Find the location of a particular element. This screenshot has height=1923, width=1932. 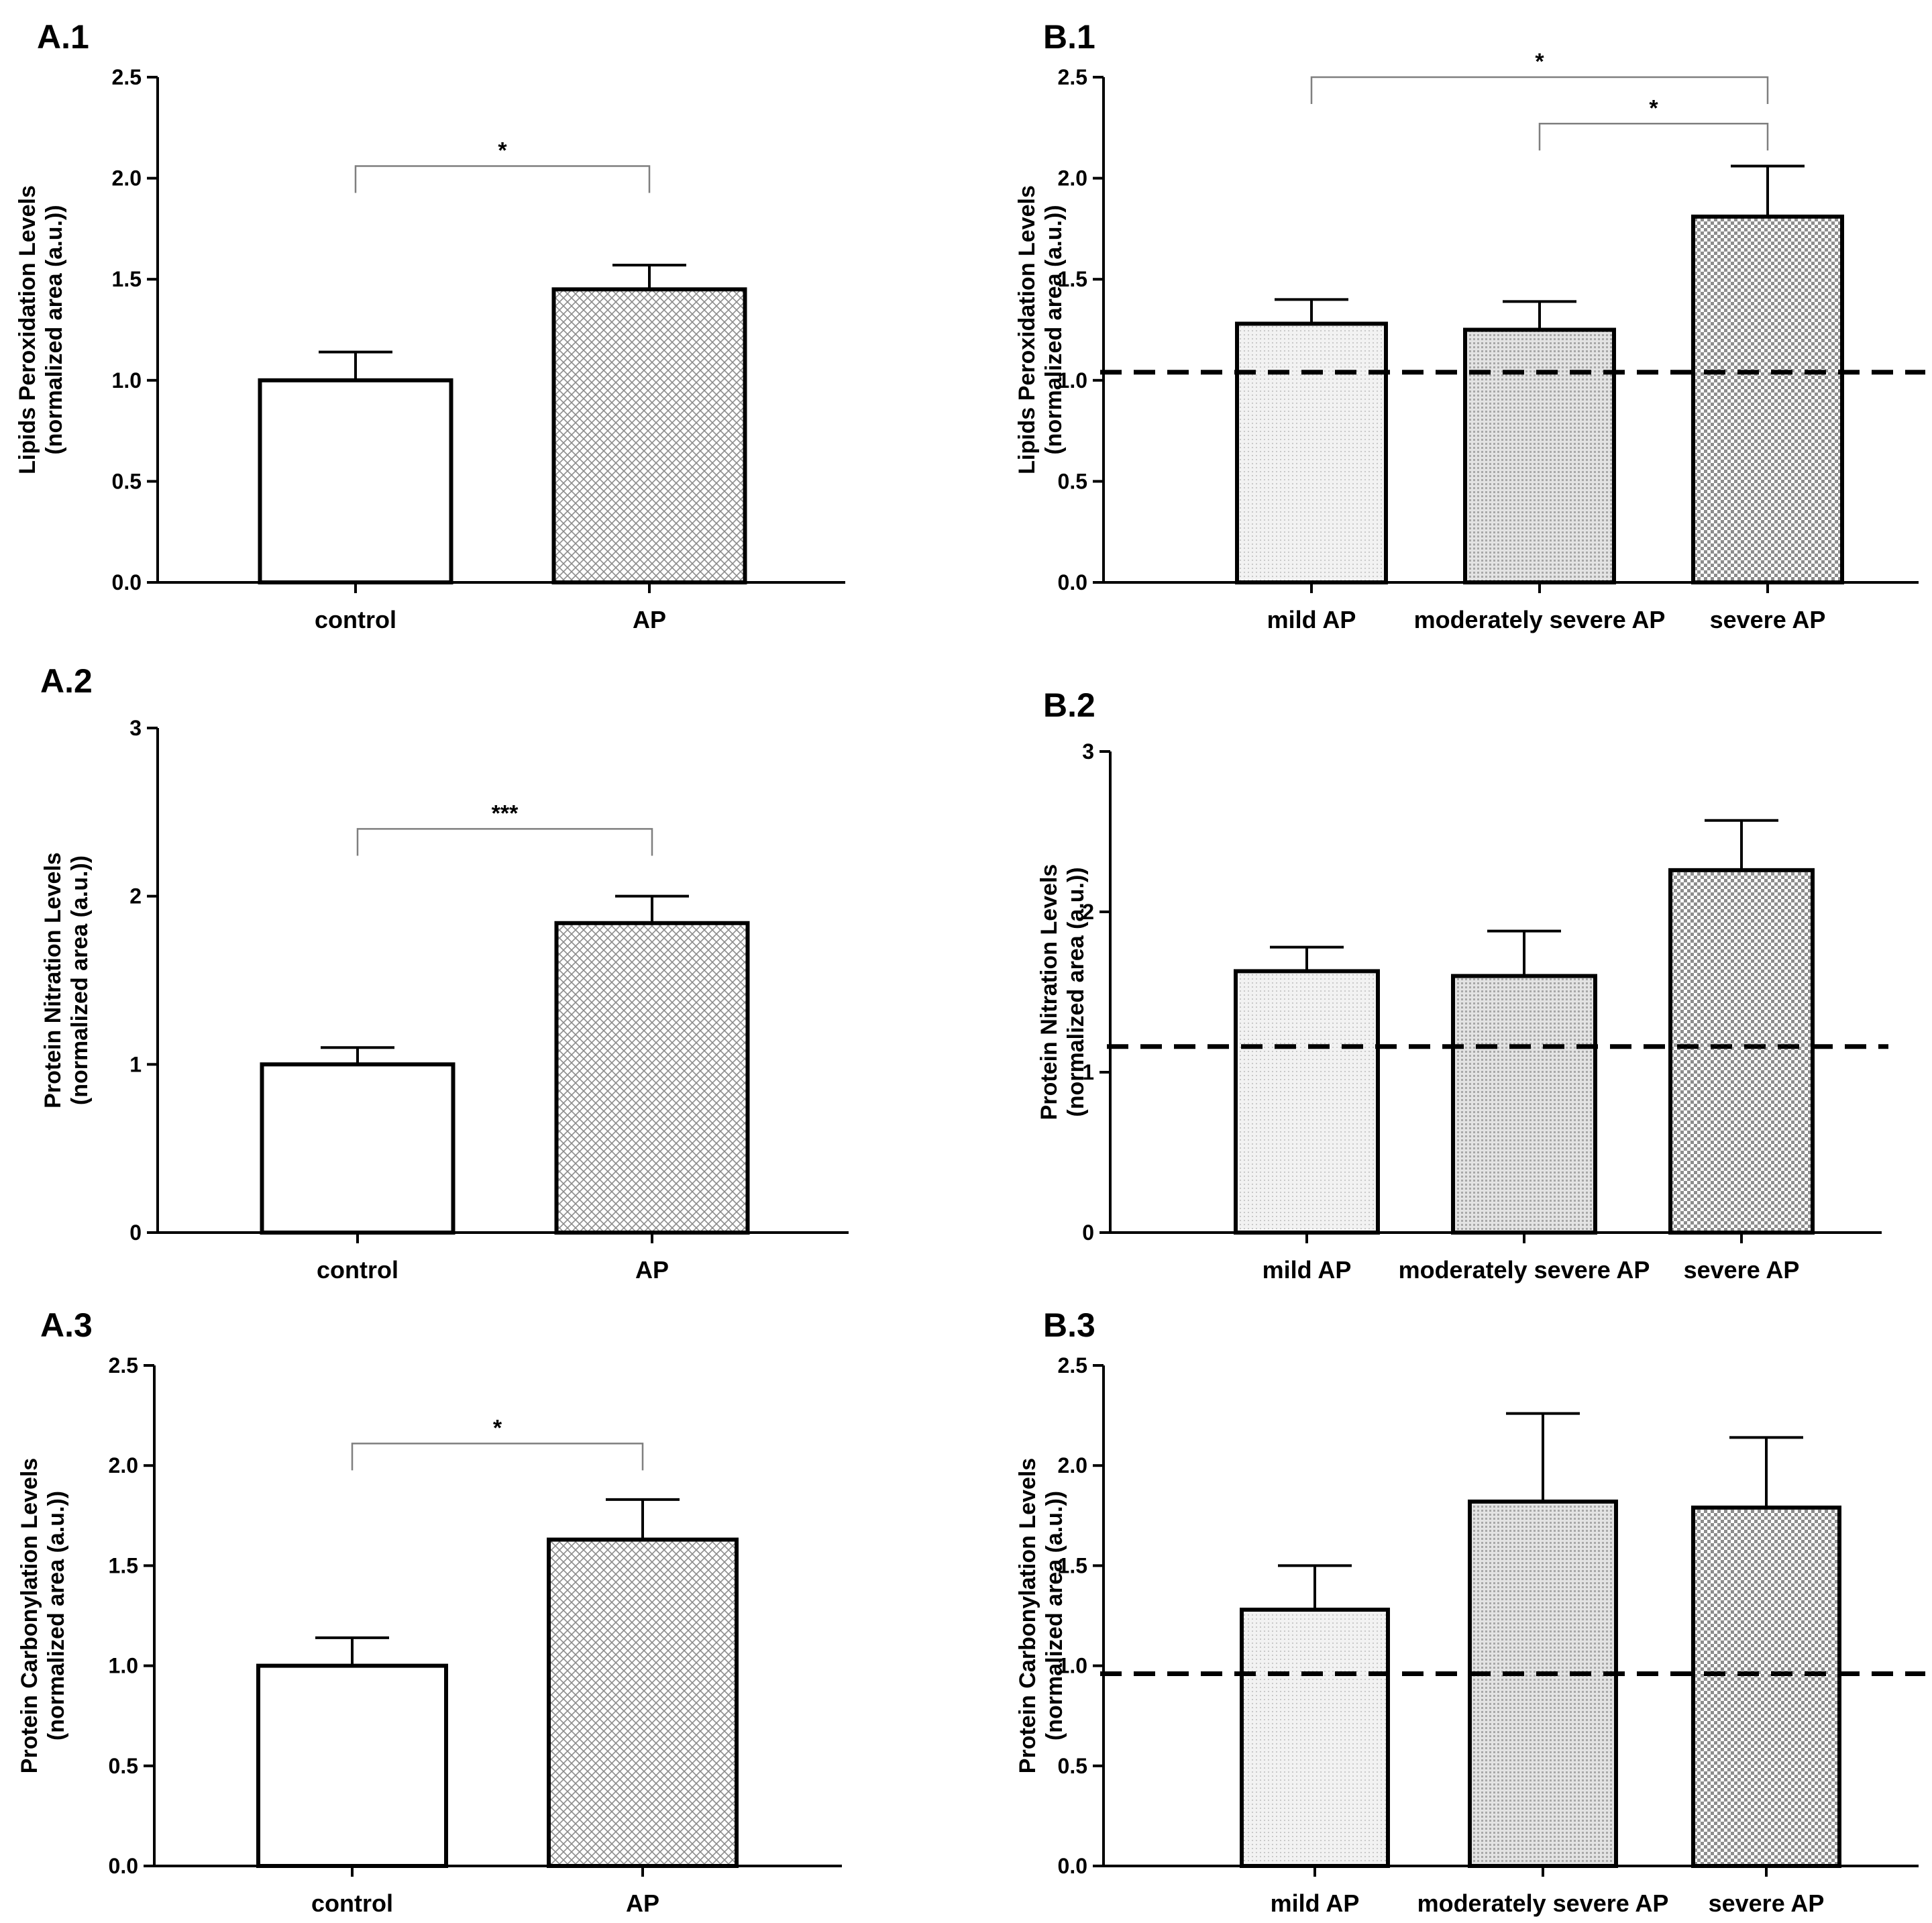

y-tick-label-a1: 2.5 is located at coordinates (127, 77).